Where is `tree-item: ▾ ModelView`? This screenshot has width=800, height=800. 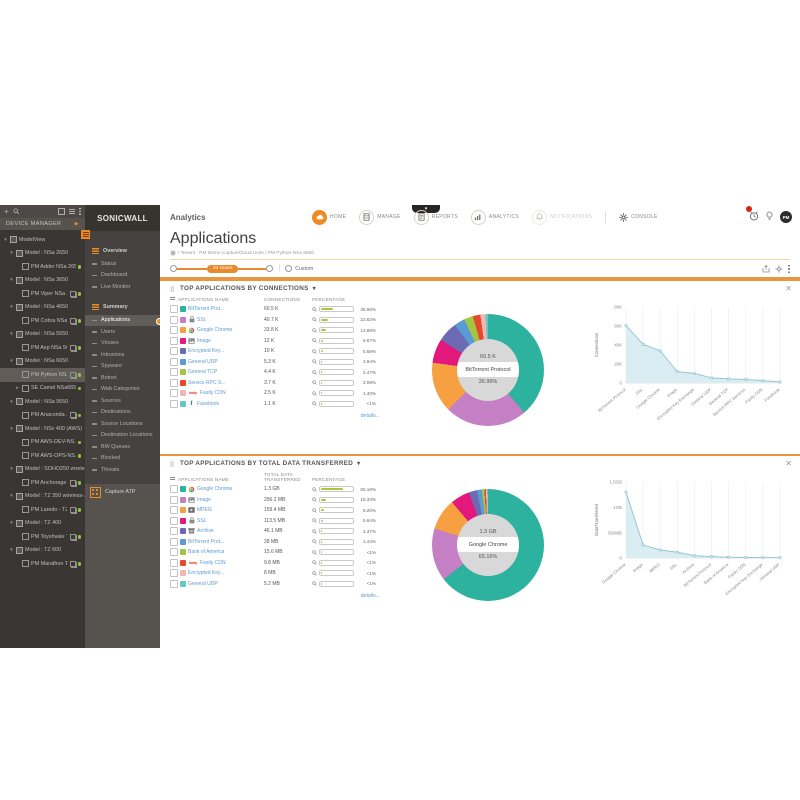 tree-item: ▾ ModelView is located at coordinates (42, 240).